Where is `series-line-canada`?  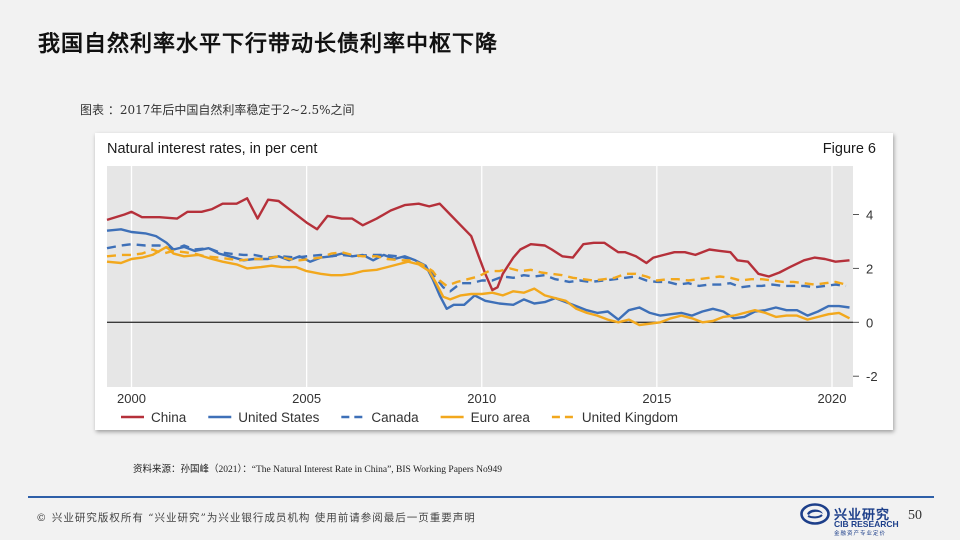
series-line-canada is located at coordinates (476, 268).